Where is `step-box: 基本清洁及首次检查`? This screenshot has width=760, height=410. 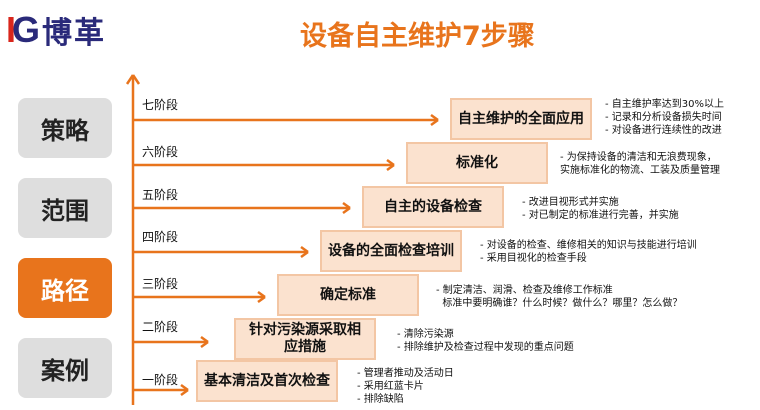
step-box: 基本清洁及首次检查 is located at coordinates (267, 381).